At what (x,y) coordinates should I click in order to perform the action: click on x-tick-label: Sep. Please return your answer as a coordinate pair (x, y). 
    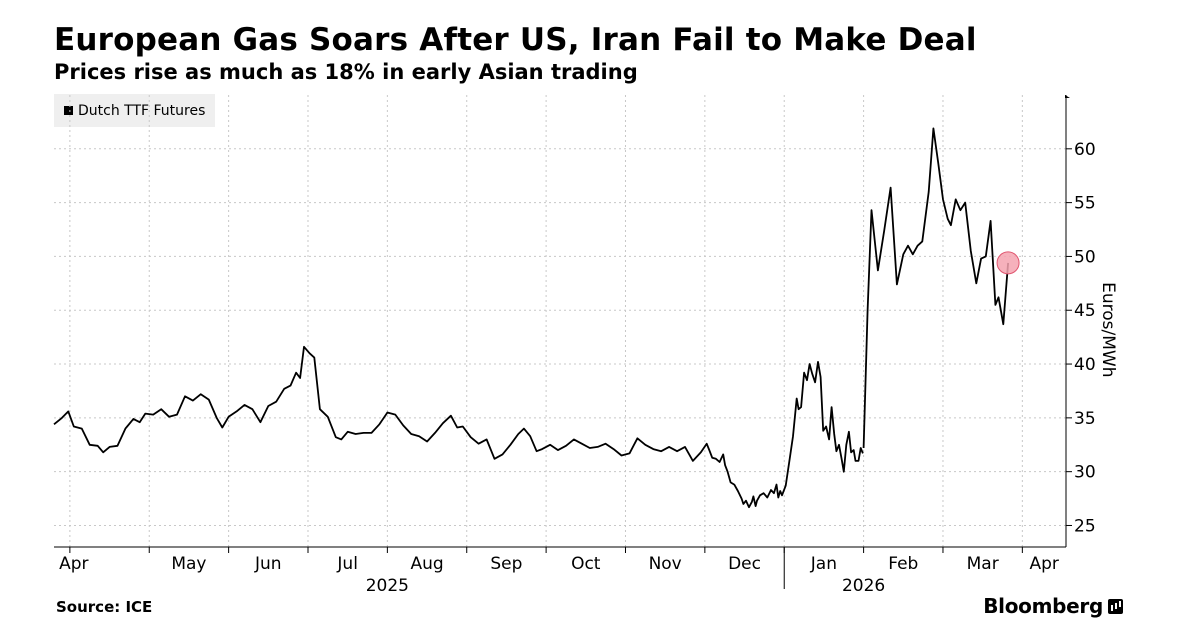
    Looking at the image, I should click on (506, 564).